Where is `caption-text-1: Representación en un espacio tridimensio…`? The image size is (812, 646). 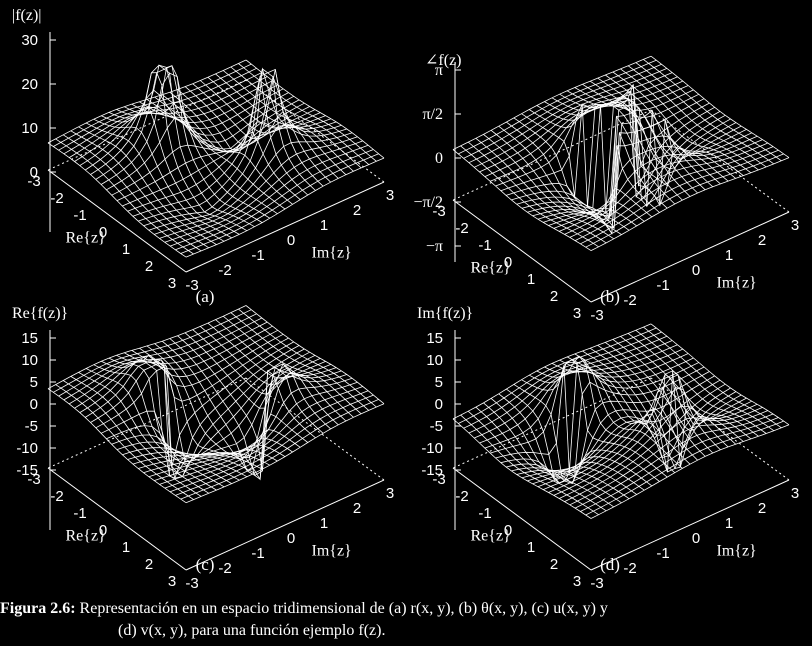
caption-text-1: Representación en un espacio tridimensio… is located at coordinates (343, 608).